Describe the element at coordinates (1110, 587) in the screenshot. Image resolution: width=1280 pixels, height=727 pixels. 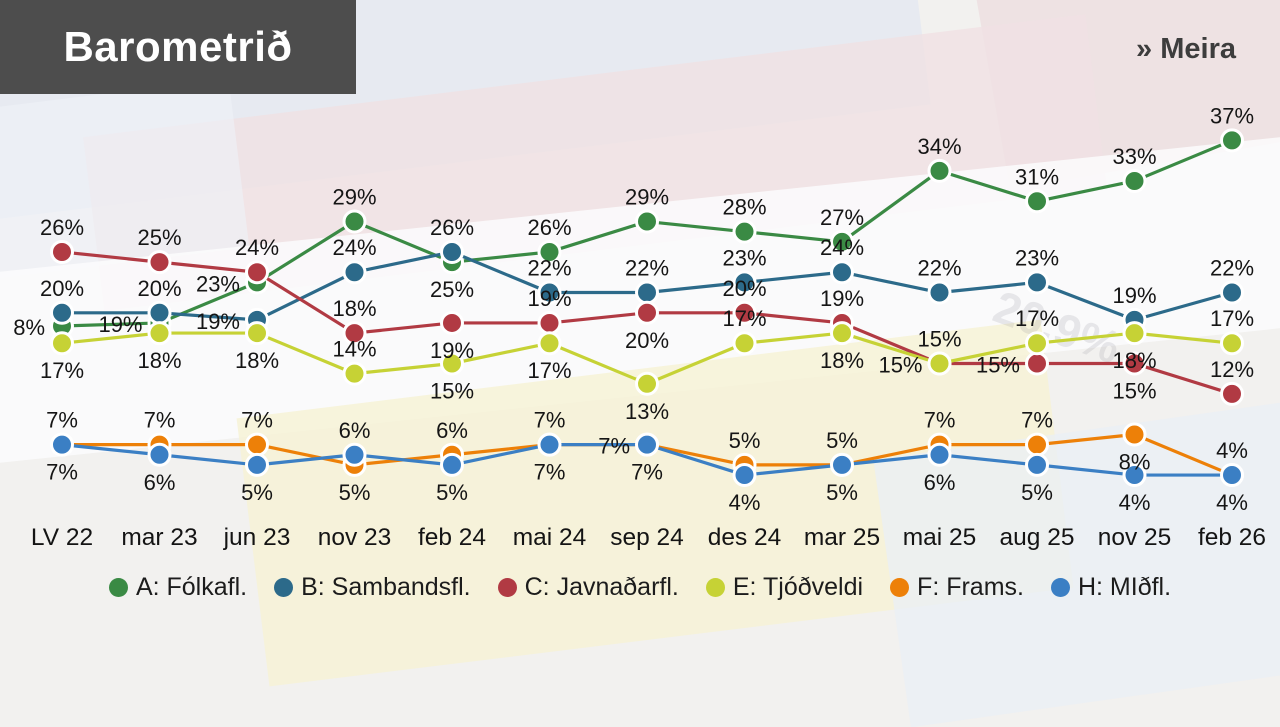
I see `legend-item-H: H: MIðfl.` at that location.